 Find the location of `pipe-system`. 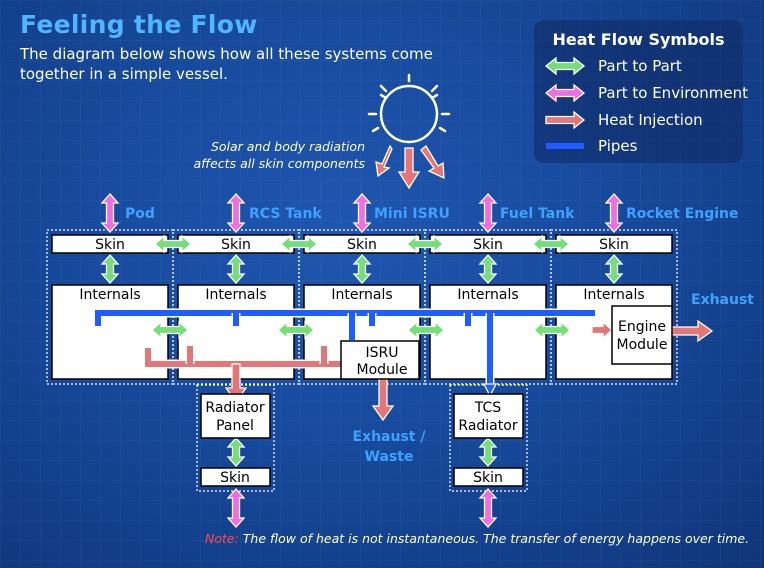

pipe-system is located at coordinates (344, 353).